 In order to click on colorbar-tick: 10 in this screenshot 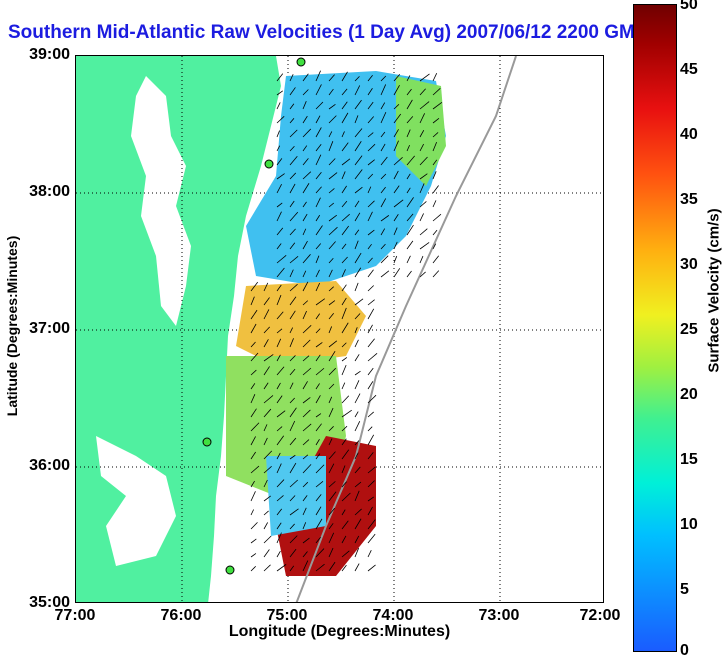, I will do `click(689, 524)`.